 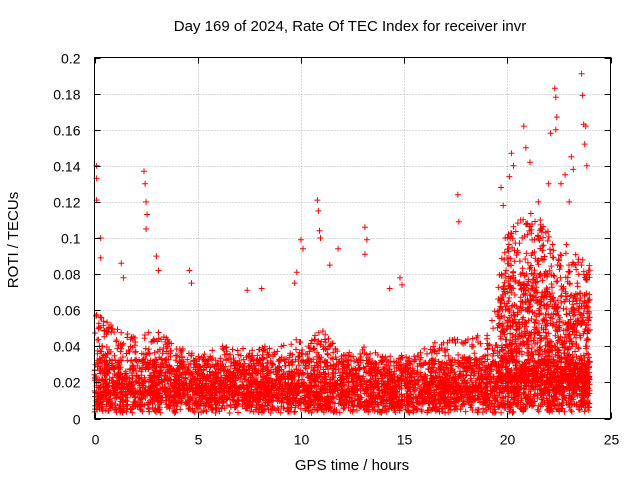 What do you see at coordinates (302, 440) in the screenshot?
I see `x-tick-label: 10` at bounding box center [302, 440].